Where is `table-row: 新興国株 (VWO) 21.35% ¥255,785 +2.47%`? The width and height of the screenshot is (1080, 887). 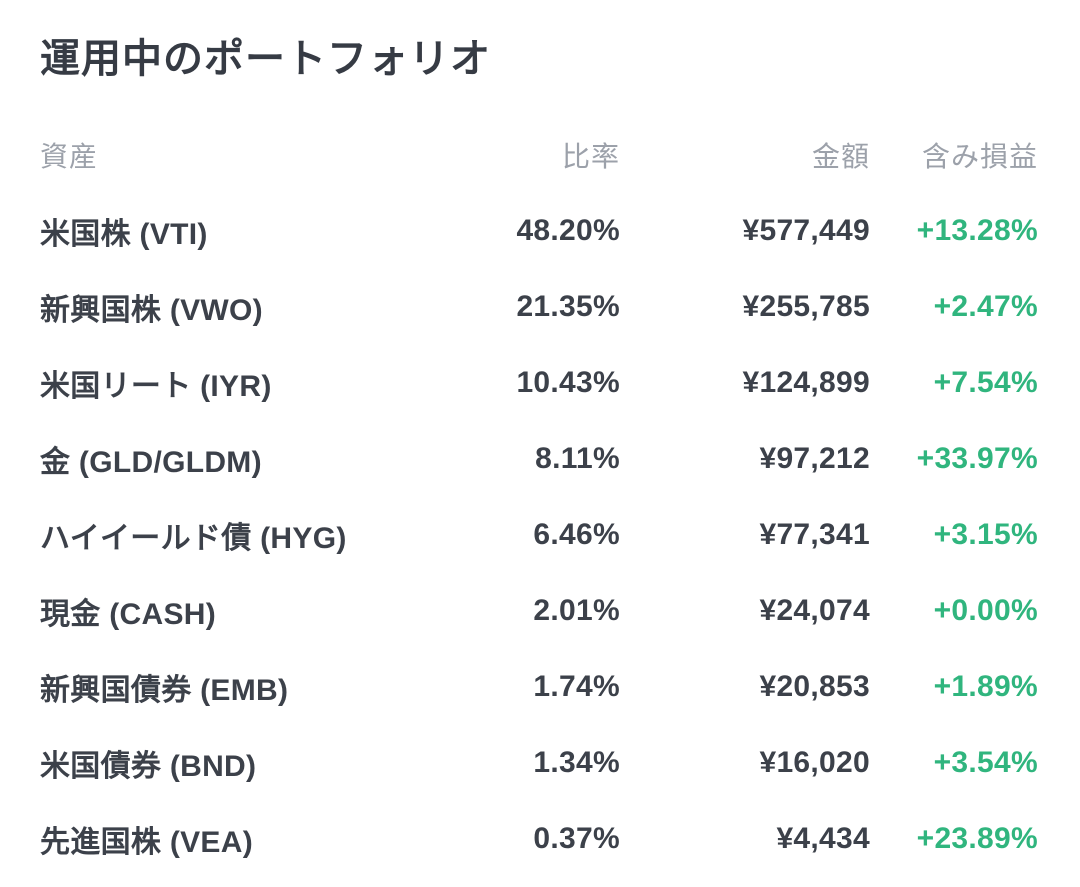
table-row: 新興国株 (VWO) 21.35% ¥255,785 +2.47% is located at coordinates (539, 307).